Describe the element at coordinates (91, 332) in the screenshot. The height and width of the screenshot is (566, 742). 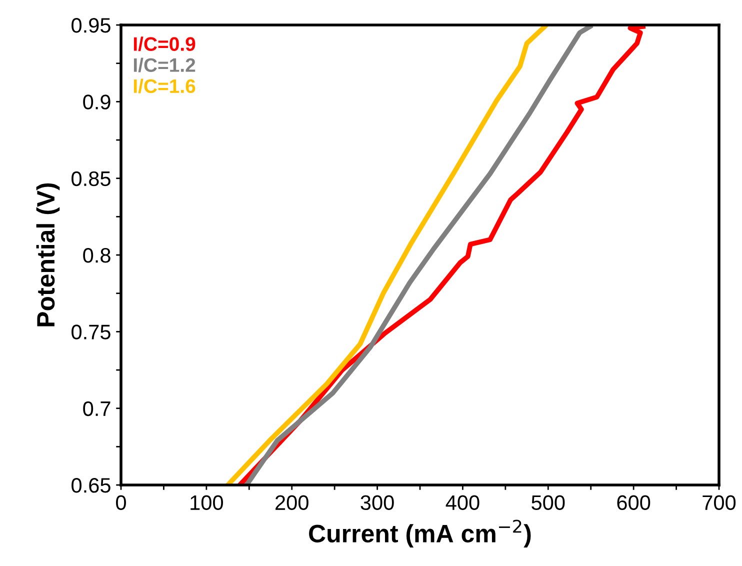
I see `y-tick-label: 0.75` at that location.